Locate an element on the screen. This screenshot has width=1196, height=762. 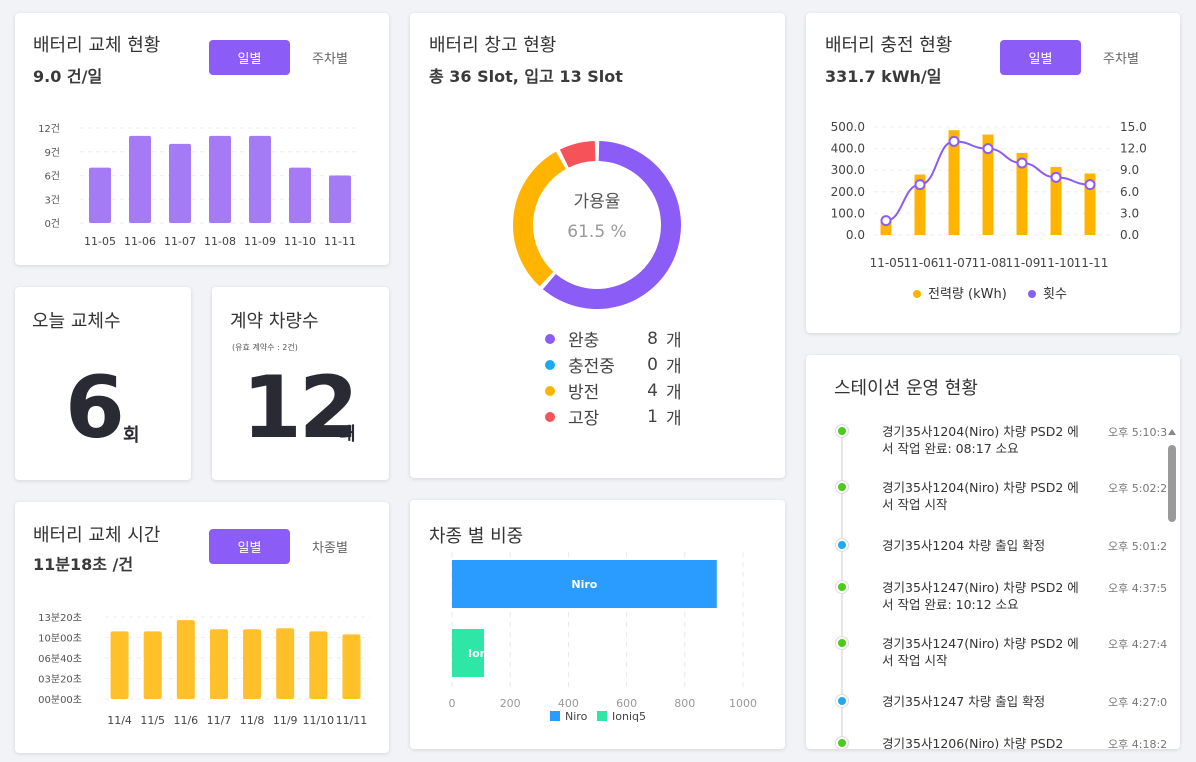
bar-label: Niro is located at coordinates (584, 584).